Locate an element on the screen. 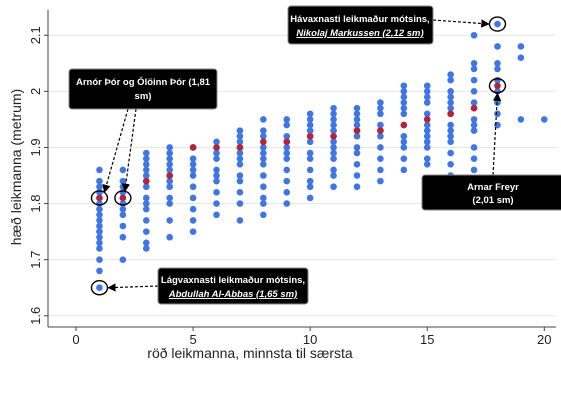 The height and width of the screenshot is (412, 561). y-tick-label: 1.6 is located at coordinates (35, 316).